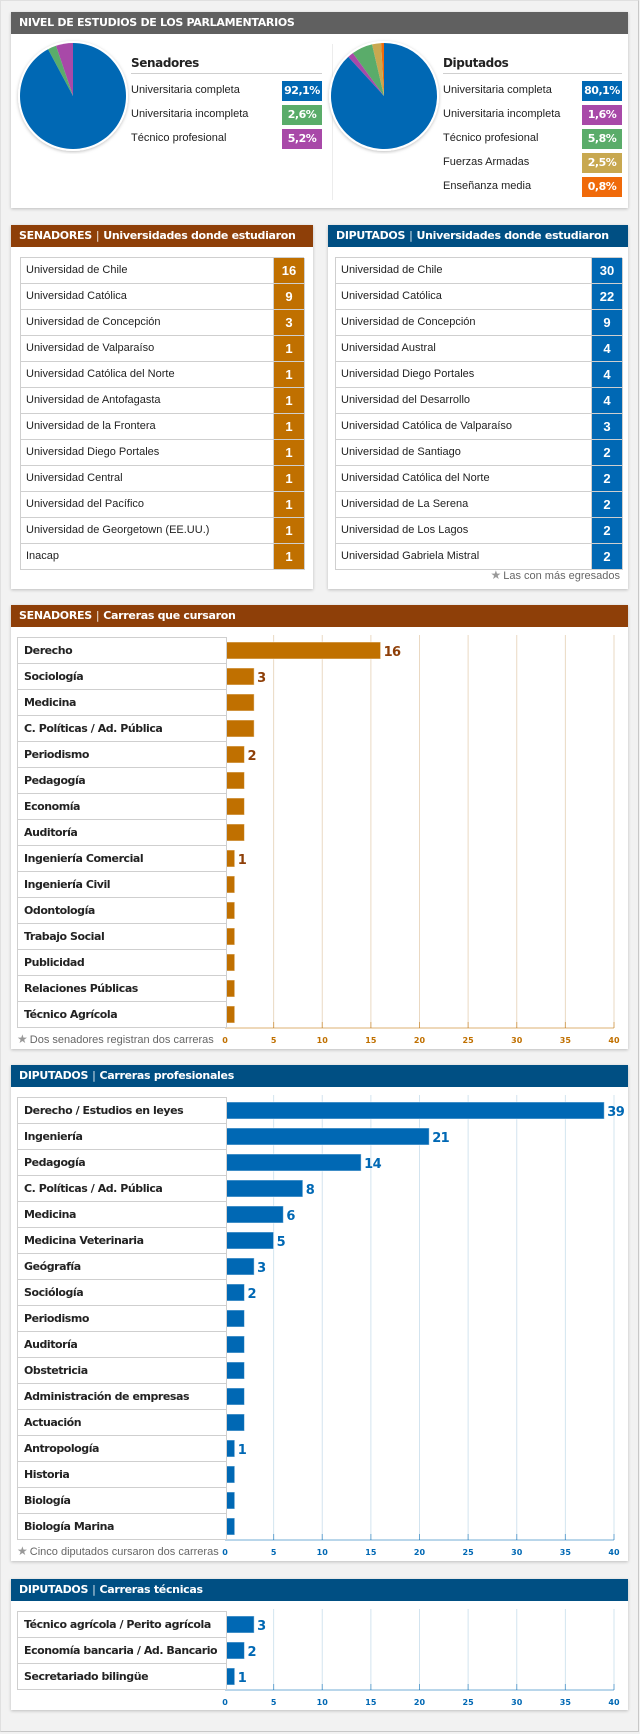 The height and width of the screenshot is (1734, 640). What do you see at coordinates (147, 400) in the screenshot?
I see `university-name: Universidad de Antofagasta` at bounding box center [147, 400].